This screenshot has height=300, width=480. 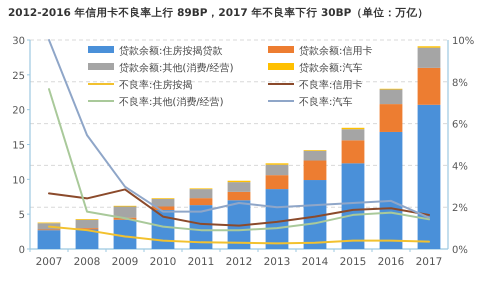 I want to click on y-tick-label: 10, so click(x=18, y=180).